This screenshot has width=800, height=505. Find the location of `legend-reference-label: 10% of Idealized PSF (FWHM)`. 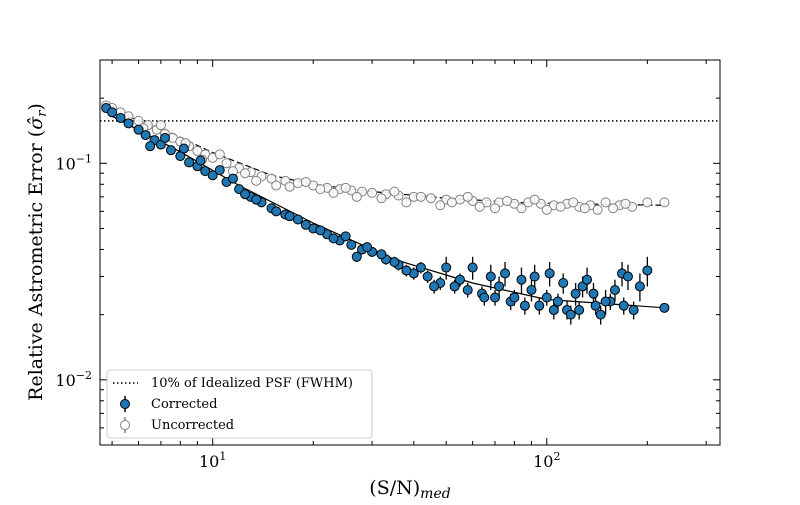

legend-reference-label: 10% of Idealized PSF (FWHM) is located at coordinates (252, 383).